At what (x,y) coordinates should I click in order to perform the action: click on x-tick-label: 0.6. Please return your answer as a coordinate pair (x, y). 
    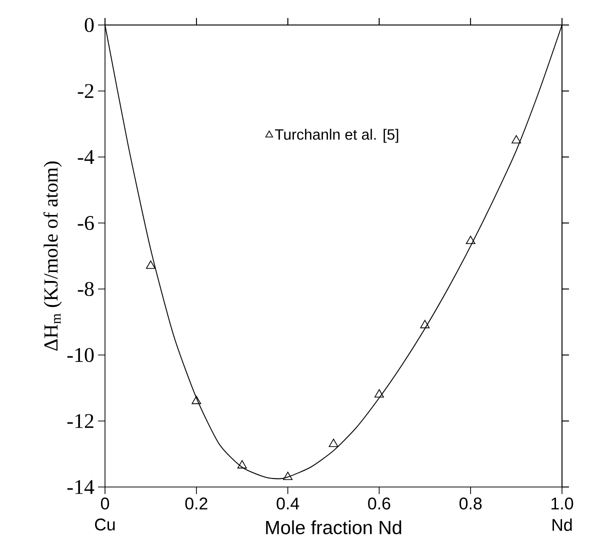
    Looking at the image, I should click on (379, 504).